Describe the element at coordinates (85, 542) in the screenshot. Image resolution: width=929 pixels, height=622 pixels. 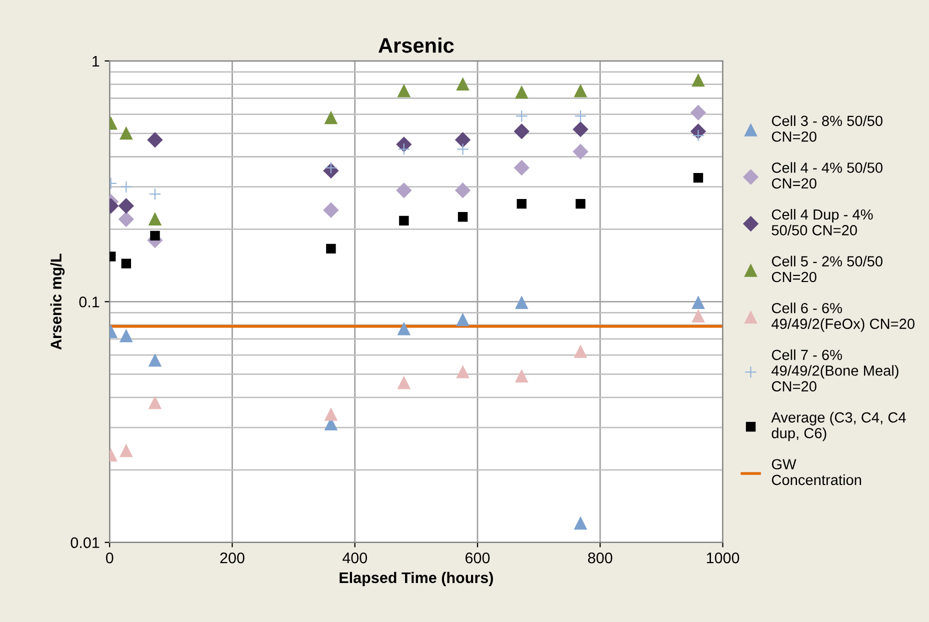
I see `y-tick-label: 0.01` at that location.